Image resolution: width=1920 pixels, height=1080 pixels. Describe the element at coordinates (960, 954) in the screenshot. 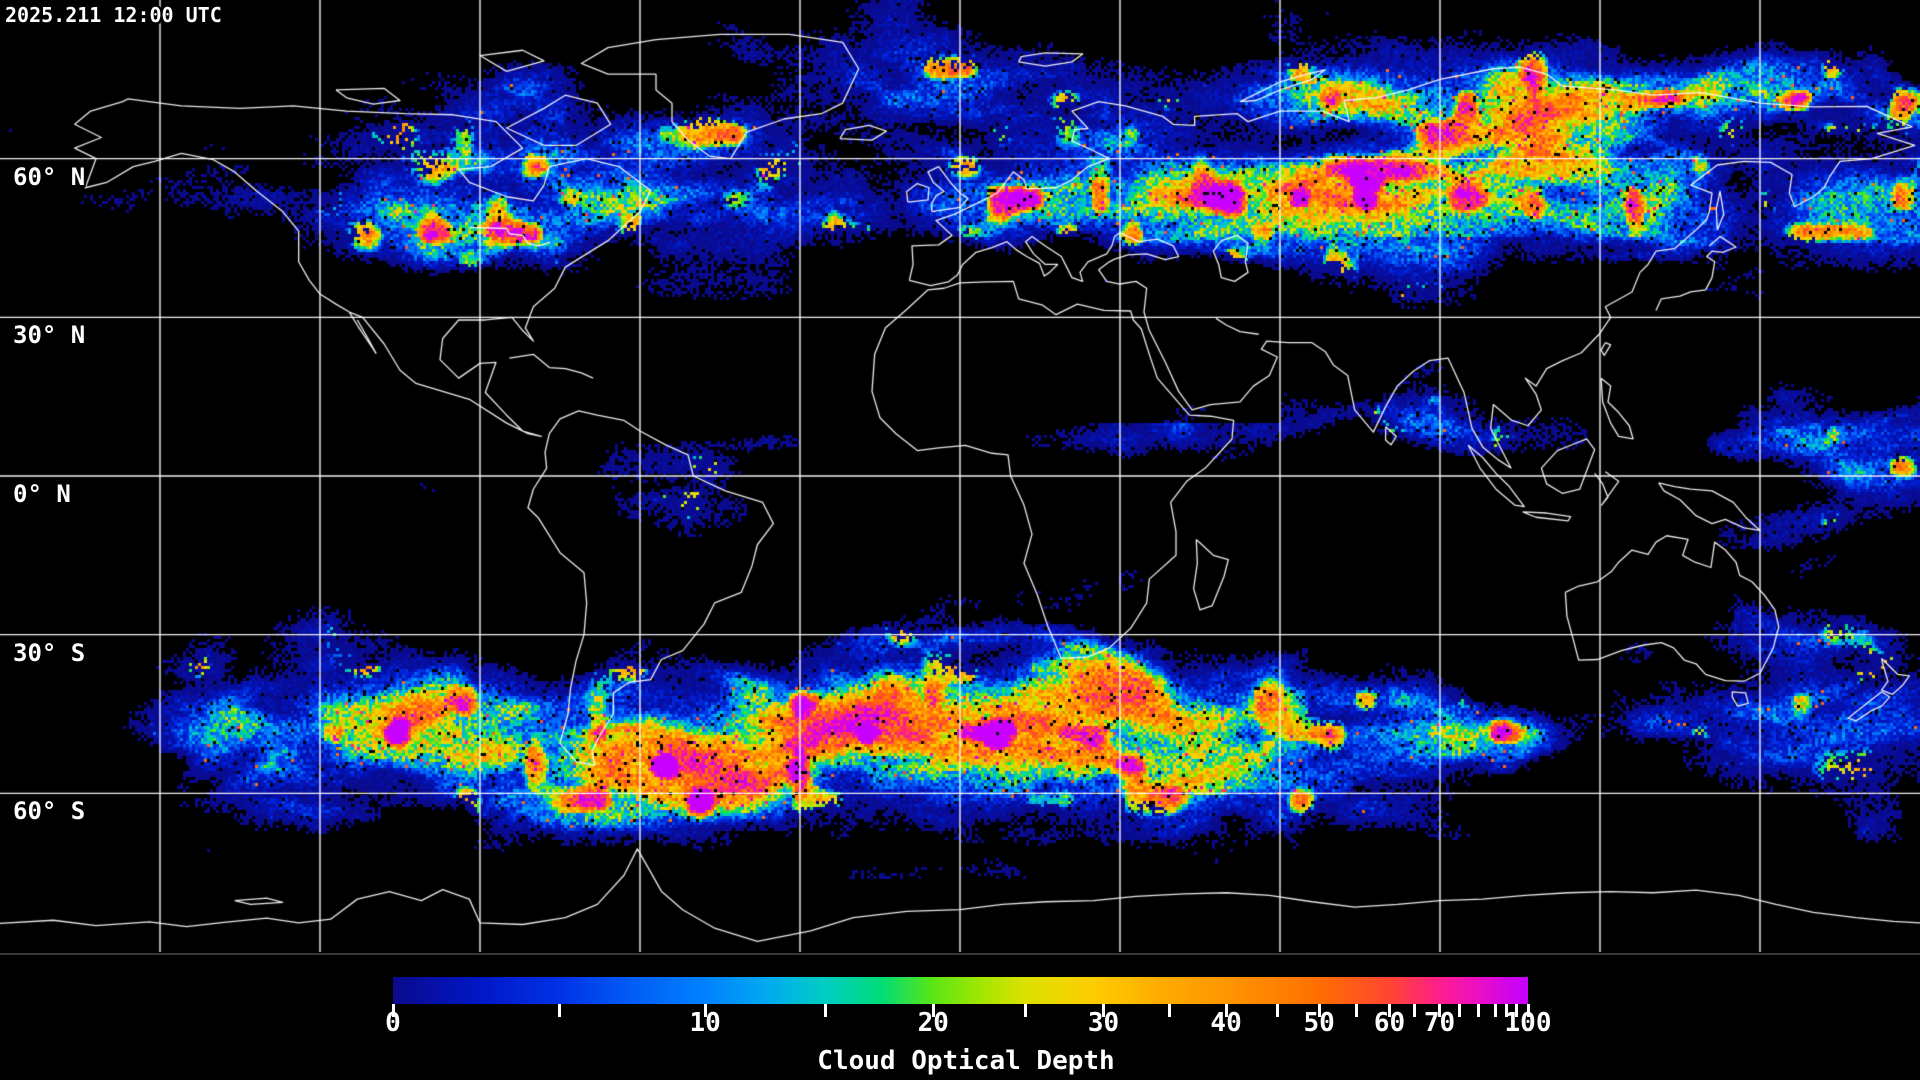

I see `map-bottom-divider` at that location.